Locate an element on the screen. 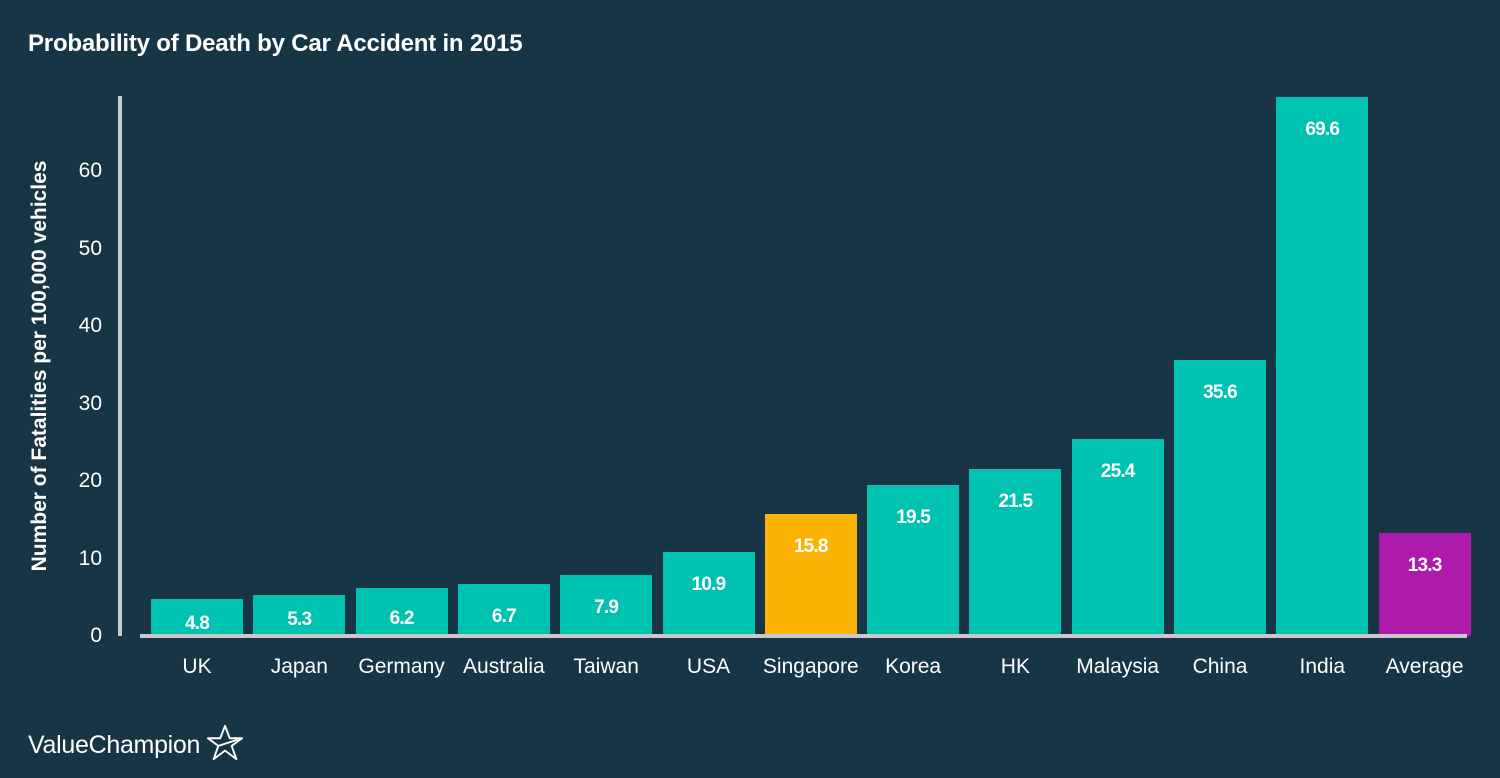 The image size is (1500, 778). bar-value-label: 15.8 is located at coordinates (811, 546).